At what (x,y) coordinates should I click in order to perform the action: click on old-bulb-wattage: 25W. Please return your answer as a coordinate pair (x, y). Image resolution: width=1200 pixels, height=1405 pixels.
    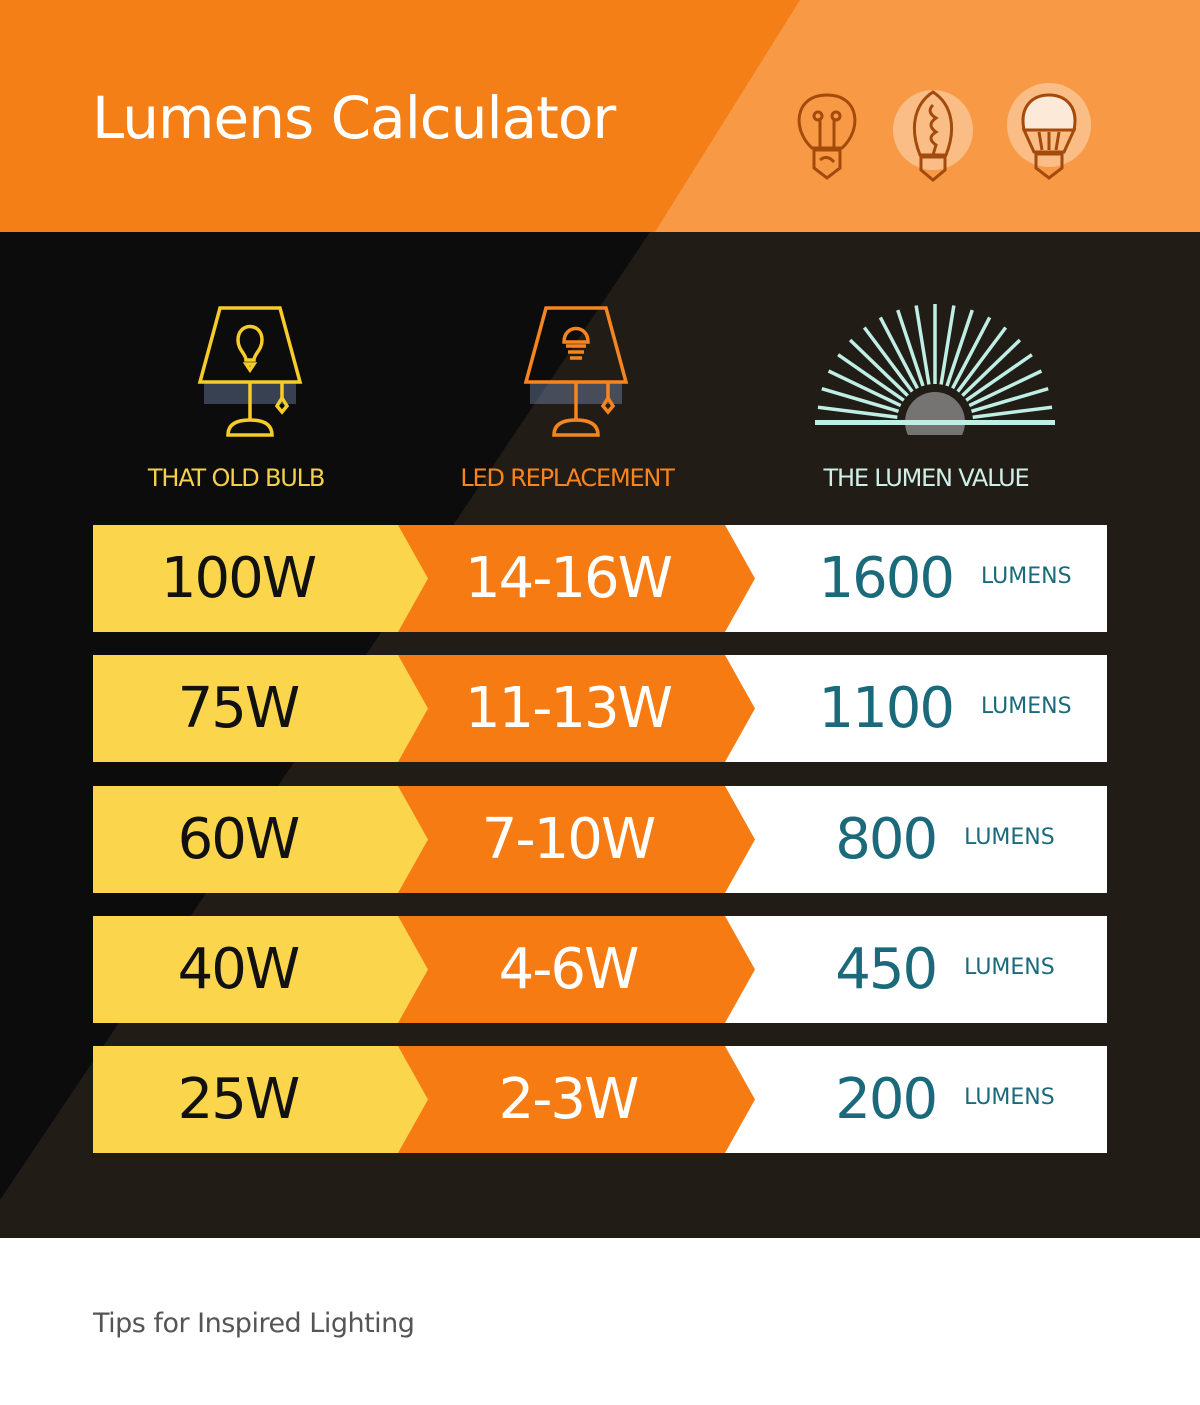
    Looking at the image, I should click on (239, 1099).